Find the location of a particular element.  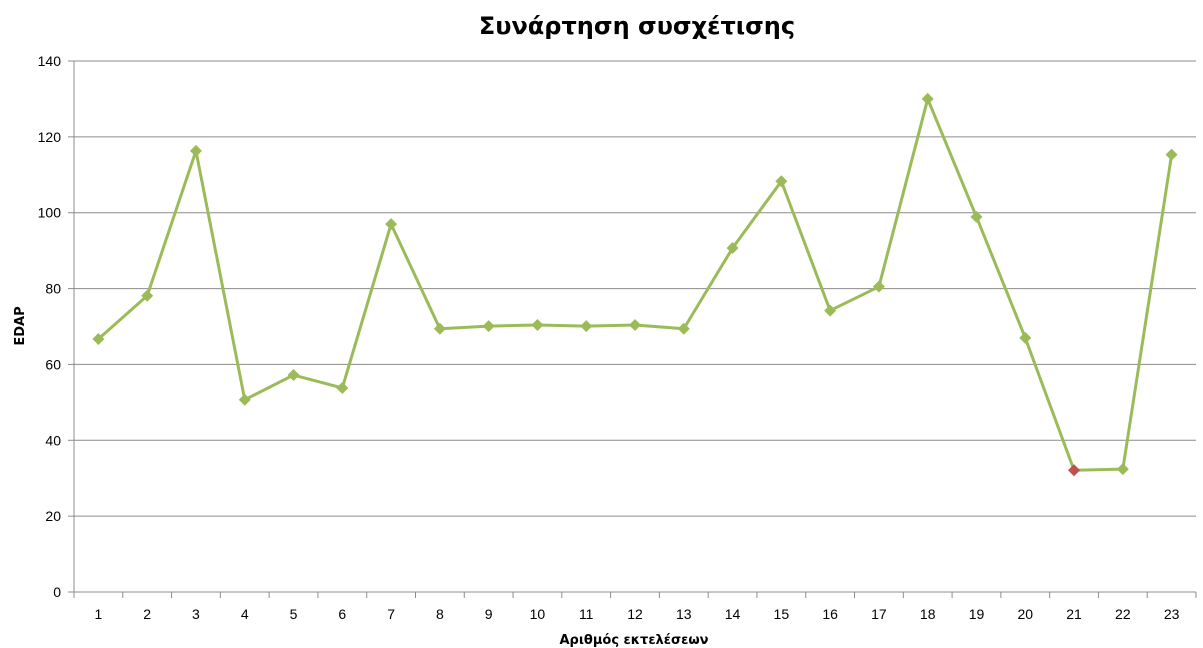

x-axis-title: Αριθμός εκτελέσεων is located at coordinates (633, 640).